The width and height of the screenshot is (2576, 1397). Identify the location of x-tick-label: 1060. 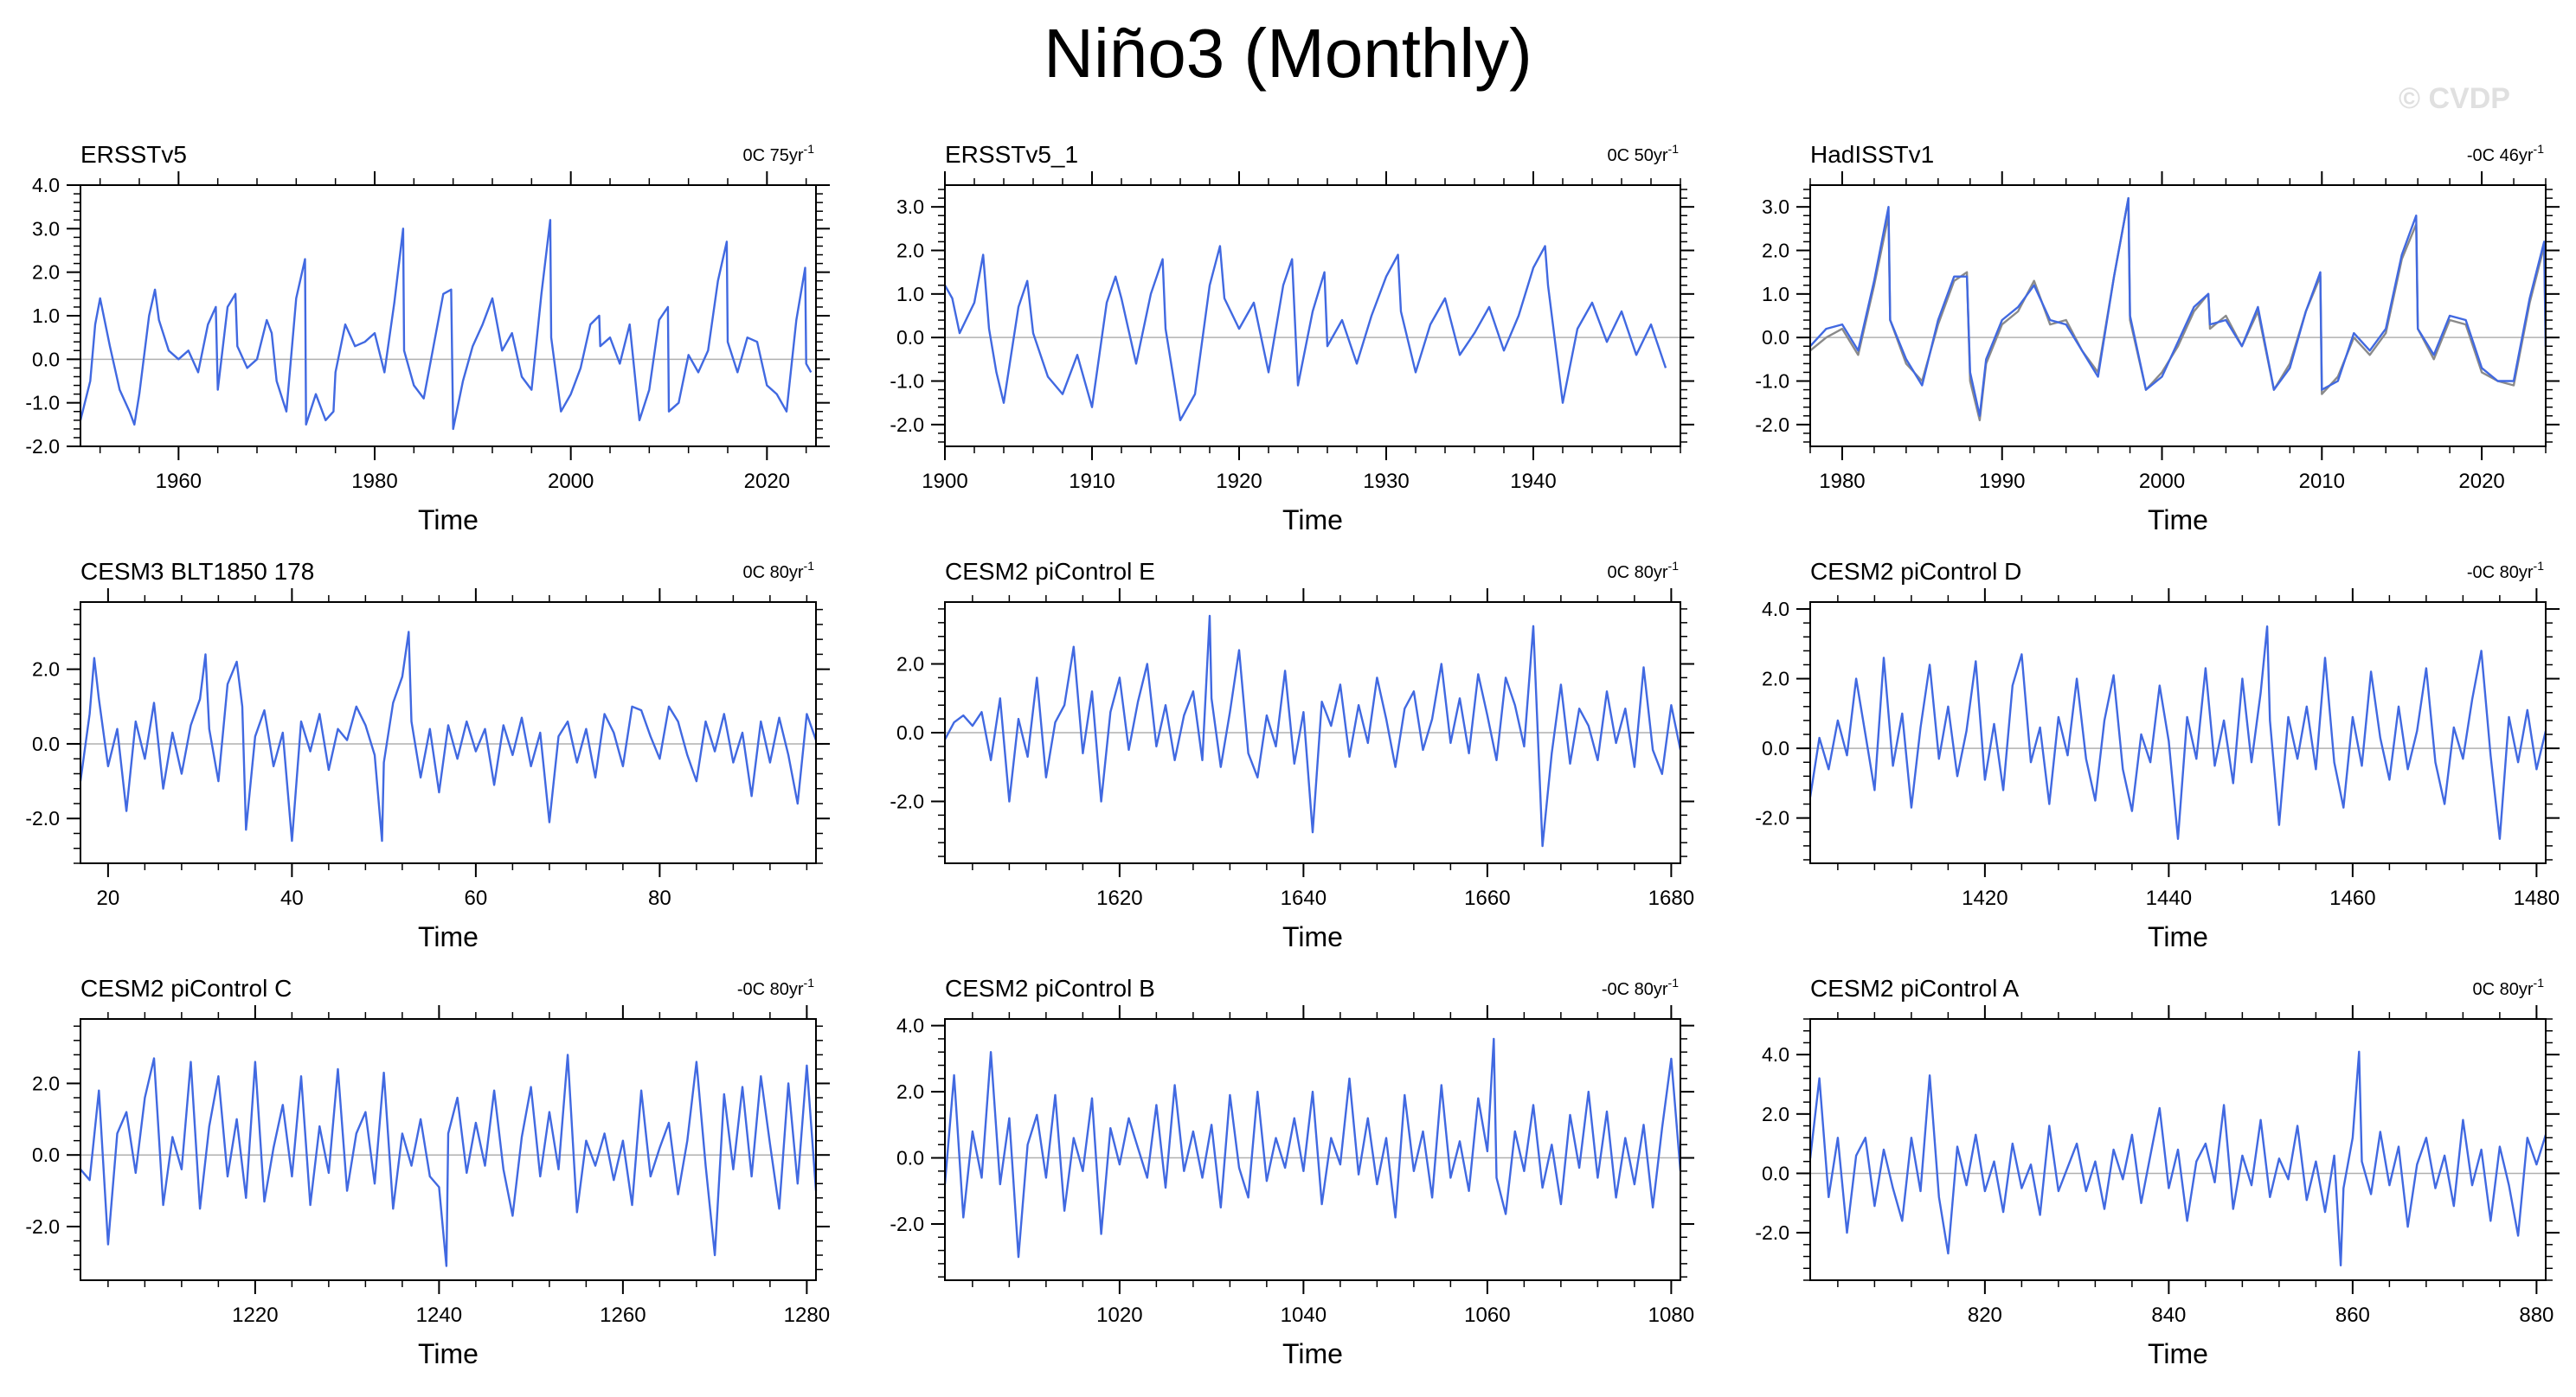
(1487, 1316).